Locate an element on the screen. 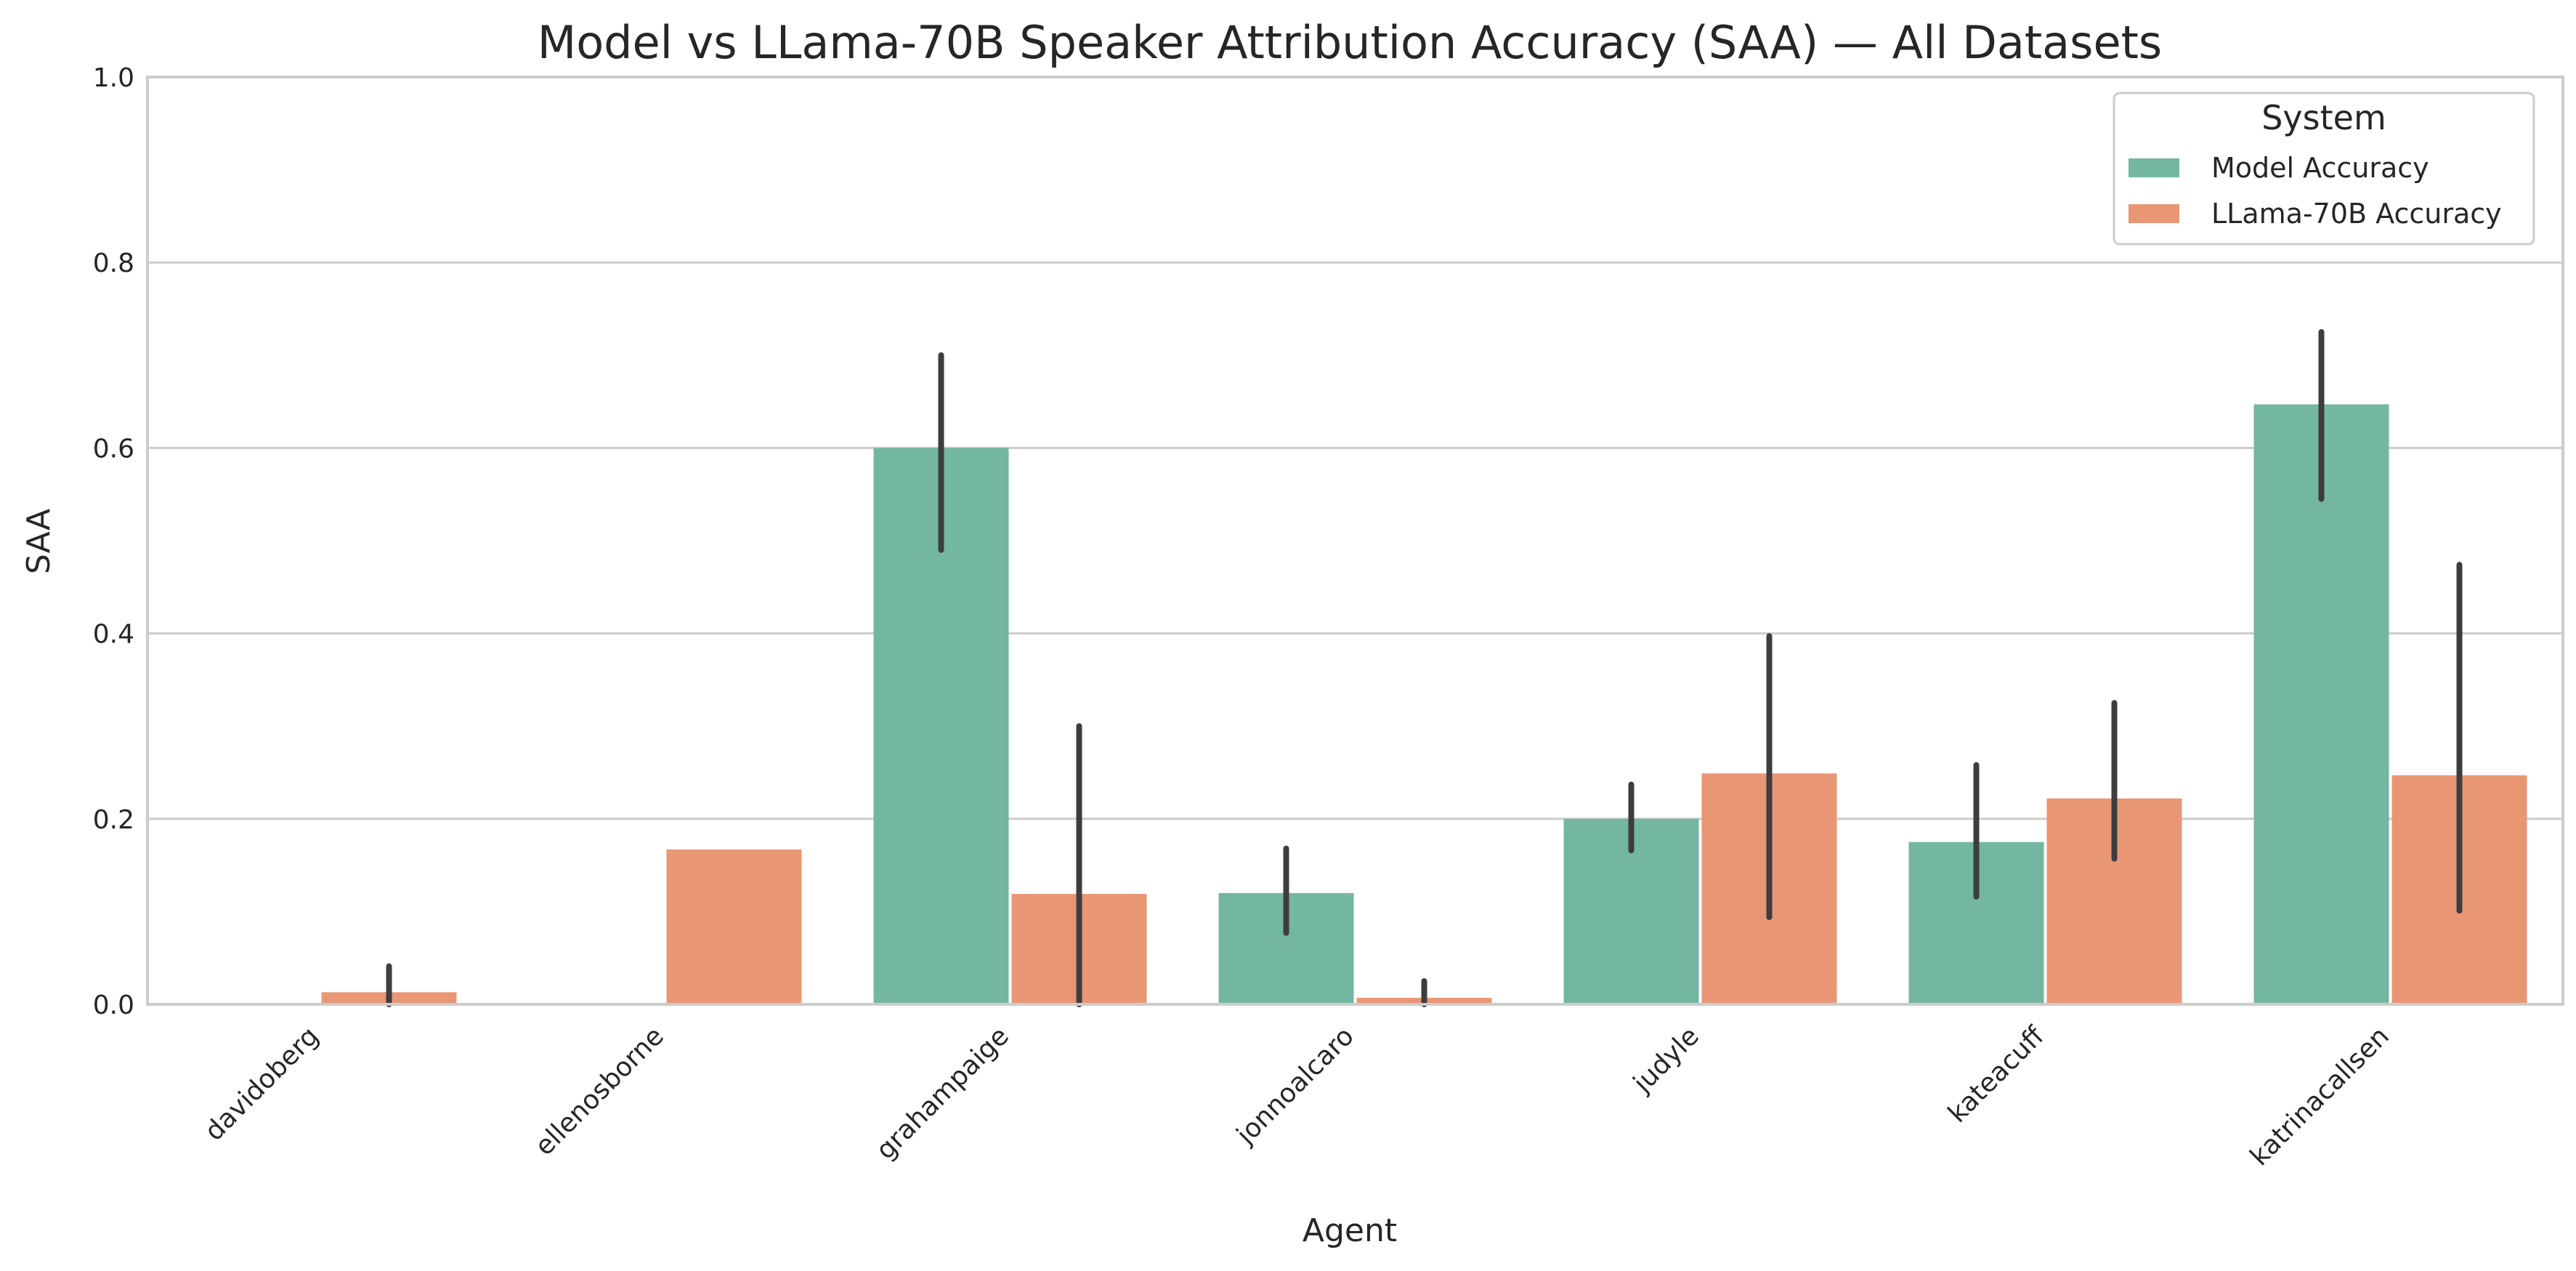 The image size is (2576, 1271). x-axis-label: Agent is located at coordinates (1350, 1230).